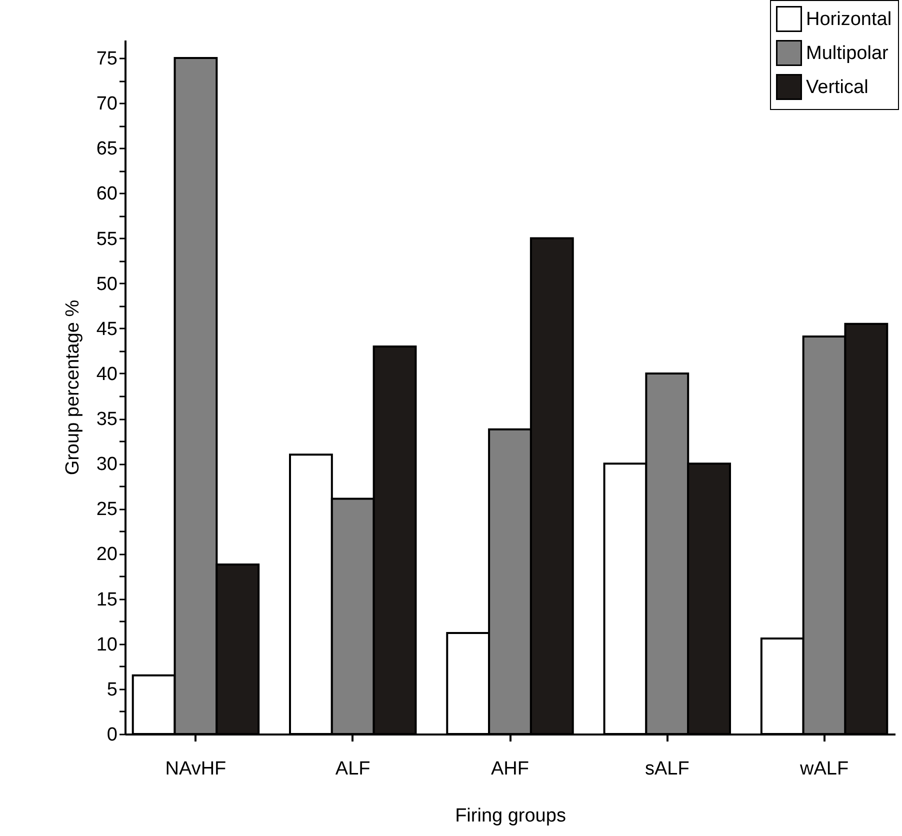 The height and width of the screenshot is (836, 902). What do you see at coordinates (112, 735) in the screenshot?
I see `y-tick-label: 0` at bounding box center [112, 735].